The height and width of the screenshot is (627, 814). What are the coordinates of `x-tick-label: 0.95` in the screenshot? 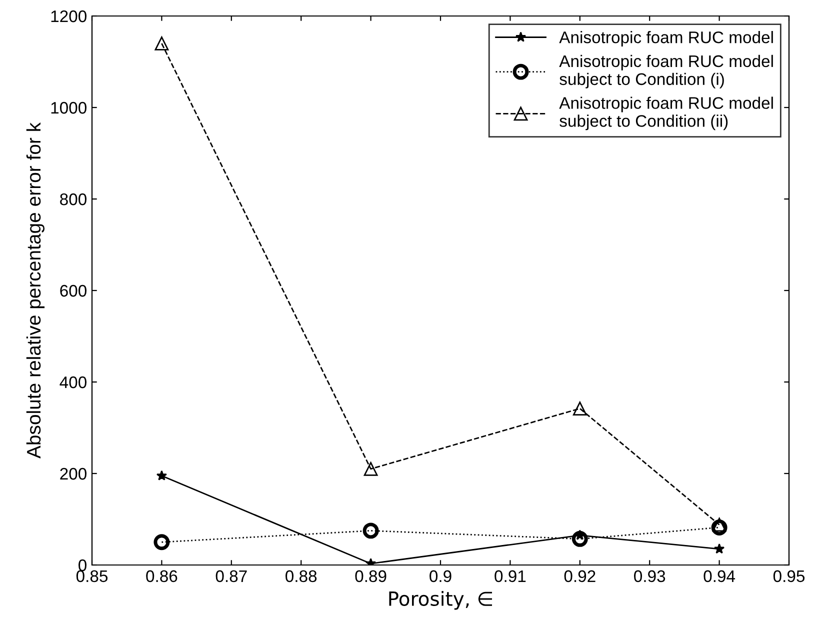 It's located at (789, 576).